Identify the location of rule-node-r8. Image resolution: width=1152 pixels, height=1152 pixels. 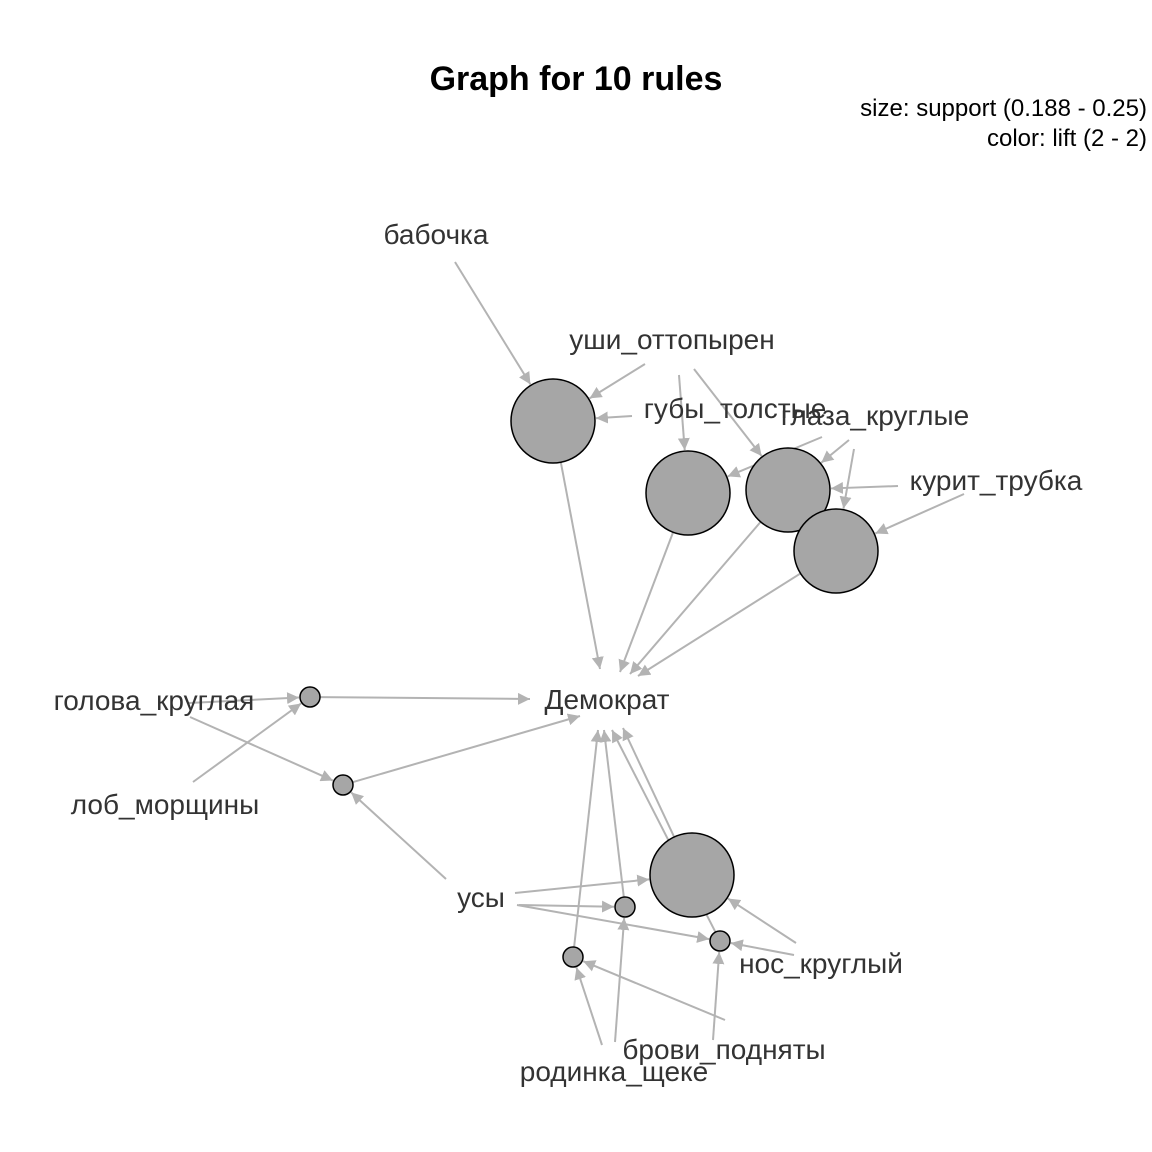
(720, 941).